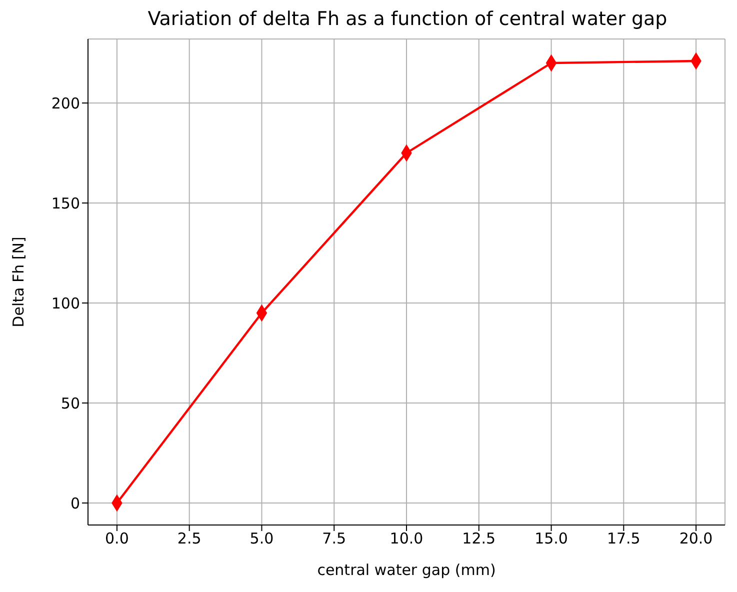  Describe the element at coordinates (407, 539) in the screenshot. I see `x-tick-label: 10.0` at that location.